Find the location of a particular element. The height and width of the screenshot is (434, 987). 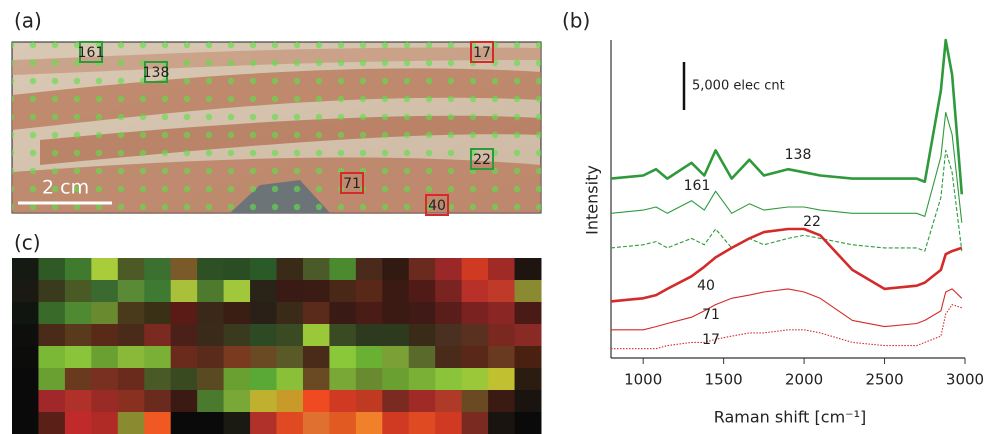

scale-label: 2 cm is located at coordinates (65, 188).